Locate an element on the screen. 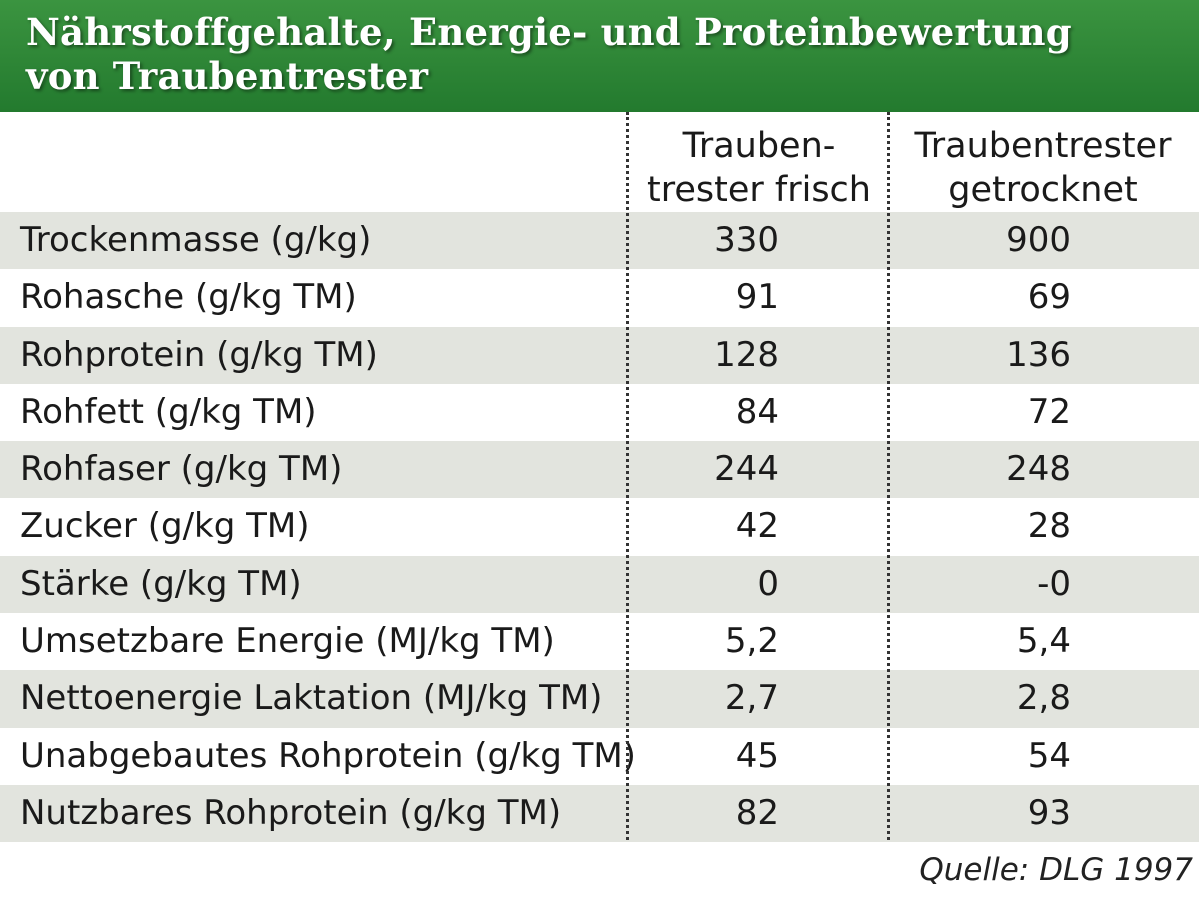  value-getrocknet: 2,8 is located at coordinates (1043, 698).